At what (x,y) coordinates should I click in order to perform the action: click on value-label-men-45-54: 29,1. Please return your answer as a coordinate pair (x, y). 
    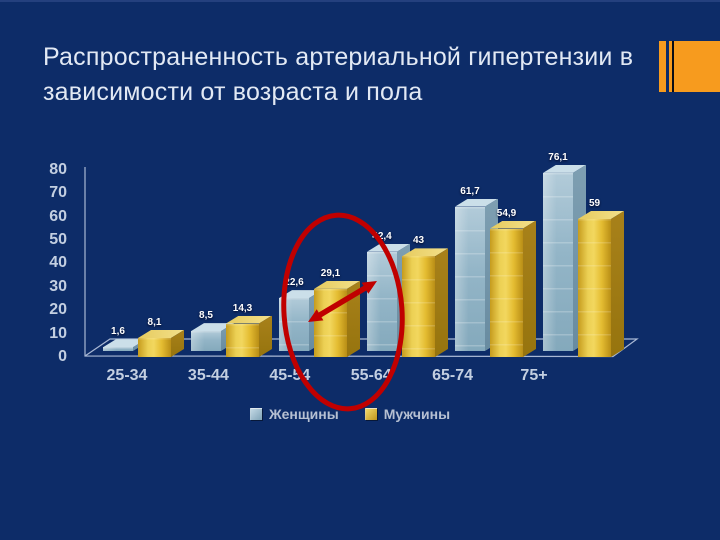
    Looking at the image, I should click on (330, 273).